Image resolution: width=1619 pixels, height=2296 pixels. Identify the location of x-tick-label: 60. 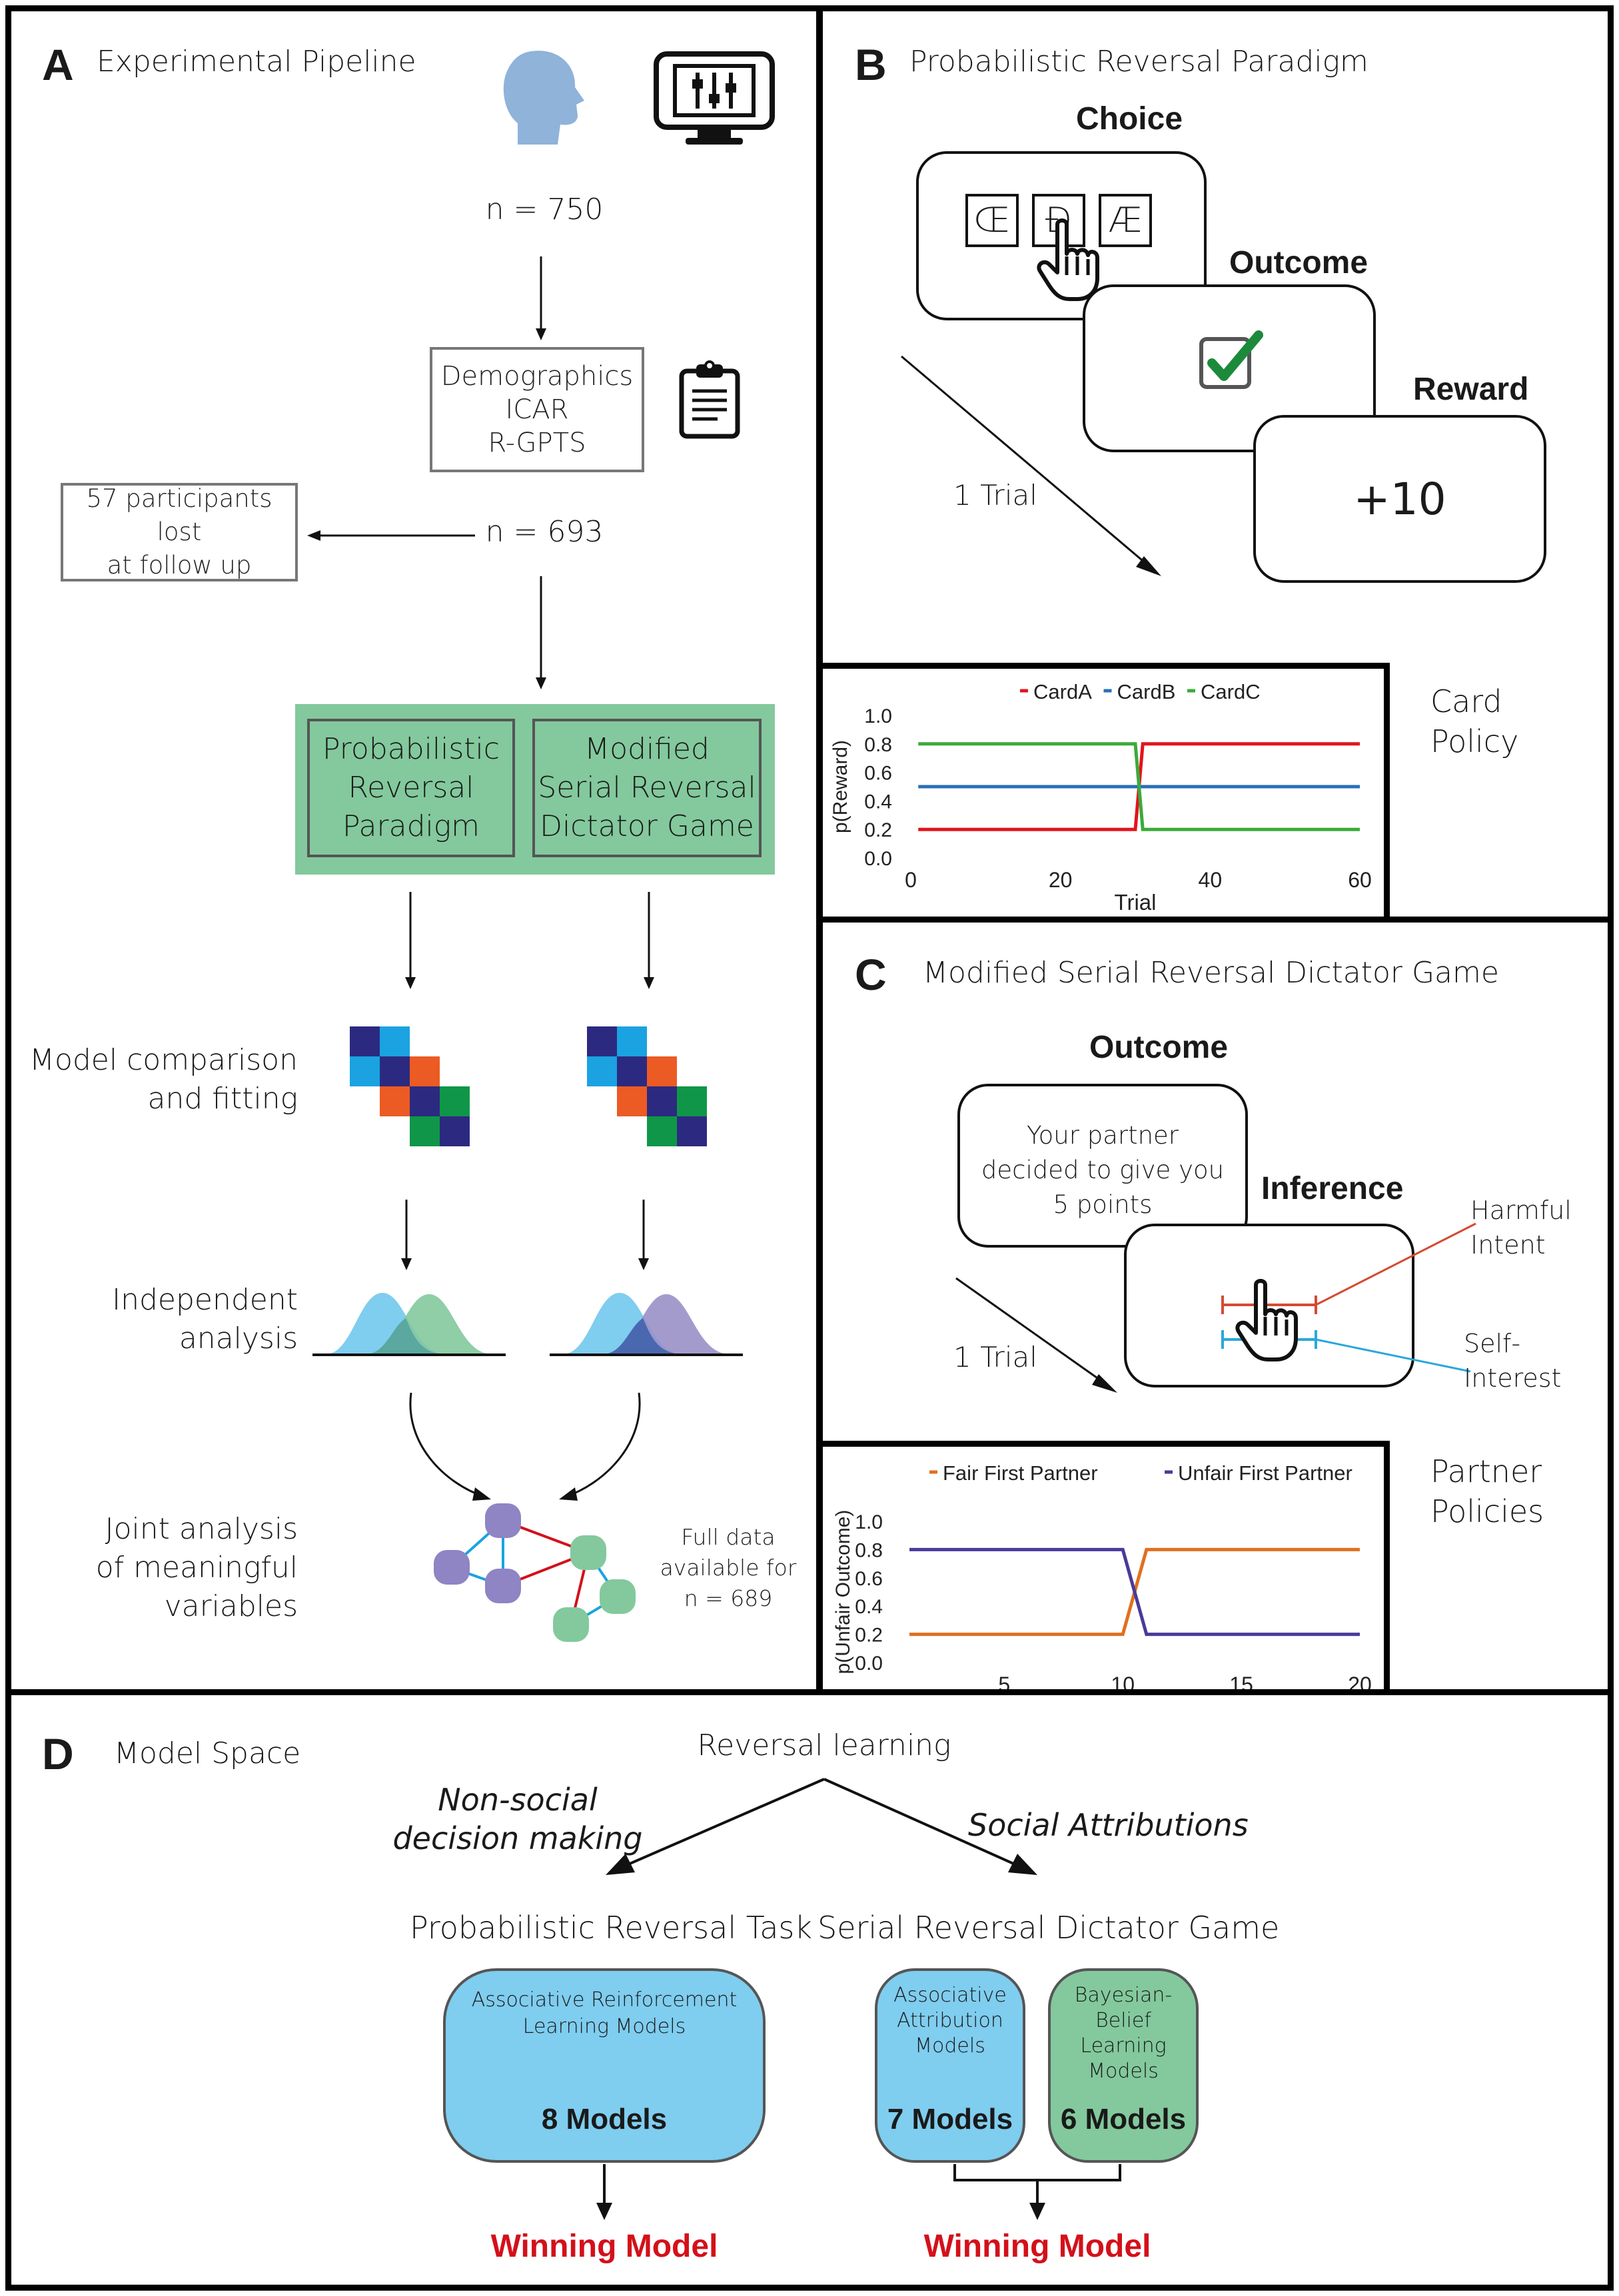
(1360, 880).